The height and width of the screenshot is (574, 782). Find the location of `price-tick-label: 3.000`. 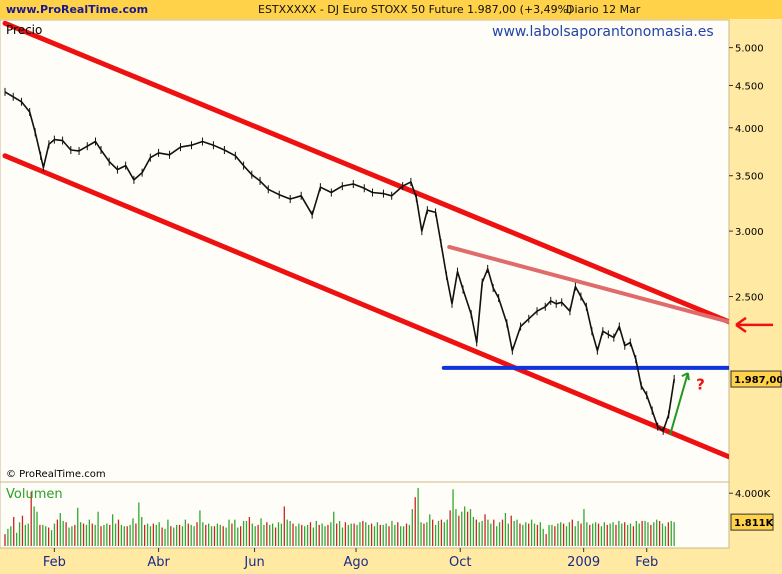

price-tick-label: 3.000 is located at coordinates (749, 232).